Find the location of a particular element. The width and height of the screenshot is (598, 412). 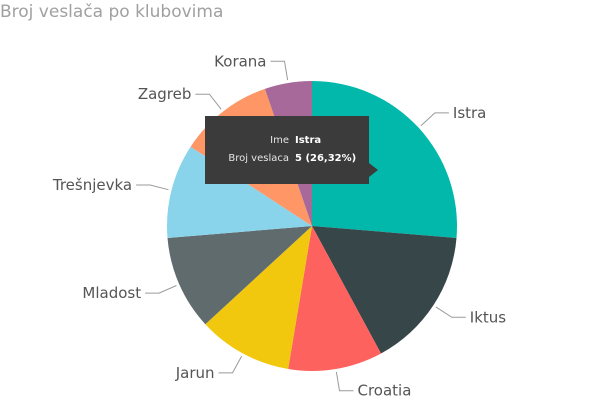

chart-title: Broj veslača po klubovima is located at coordinates (112, 12).